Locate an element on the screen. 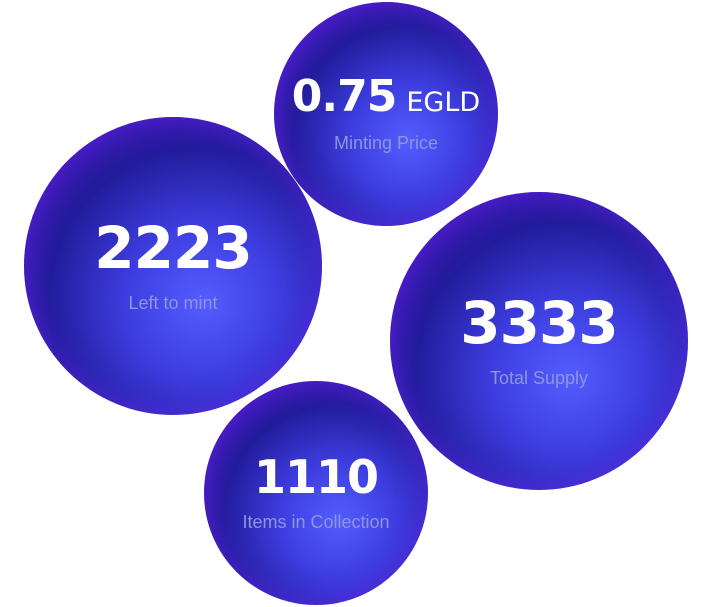 This screenshot has width=713, height=607. minting-price-value-row: 0.75 EGLD is located at coordinates (386, 96).